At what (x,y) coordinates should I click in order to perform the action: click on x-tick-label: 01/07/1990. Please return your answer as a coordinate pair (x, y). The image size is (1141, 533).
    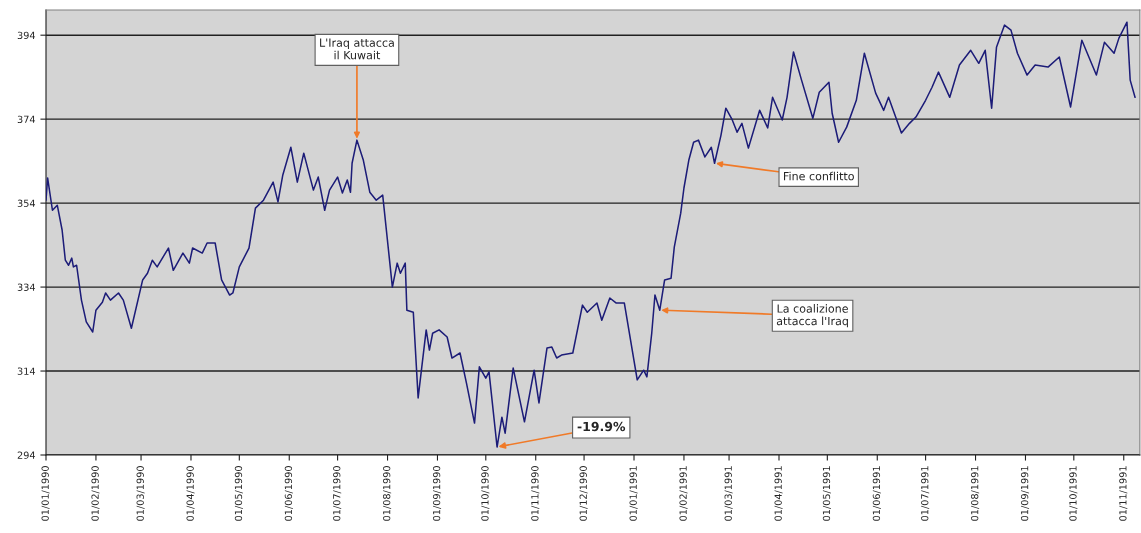
    Looking at the image, I should click on (337, 493).